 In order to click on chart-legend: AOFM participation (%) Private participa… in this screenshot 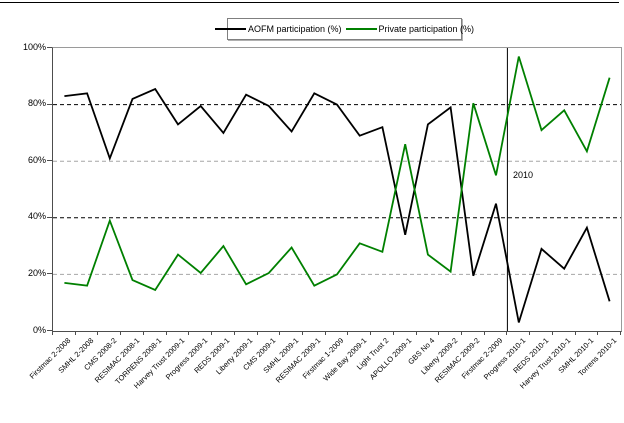, I will do `click(344, 29)`.